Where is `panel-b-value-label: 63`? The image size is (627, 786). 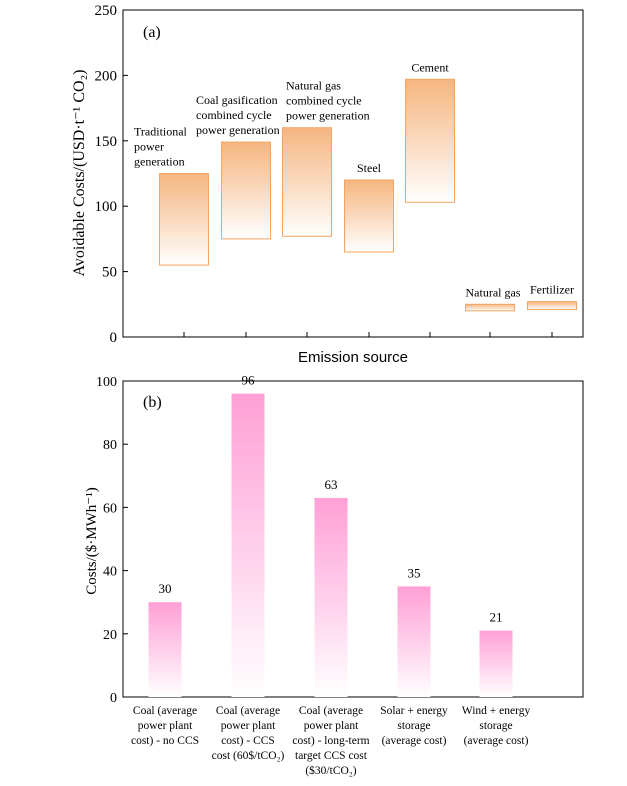 panel-b-value-label: 63 is located at coordinates (331, 484).